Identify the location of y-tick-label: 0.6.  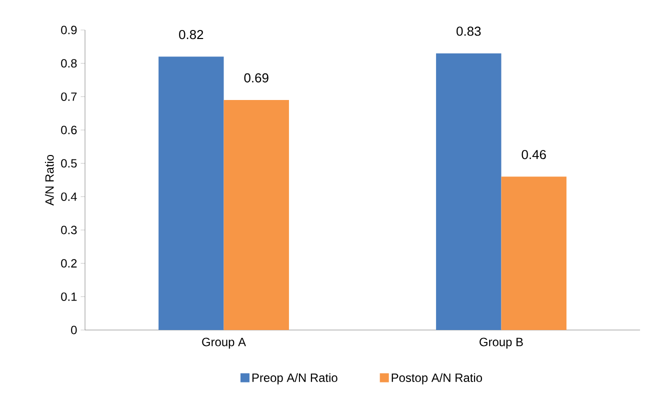
(69, 130).